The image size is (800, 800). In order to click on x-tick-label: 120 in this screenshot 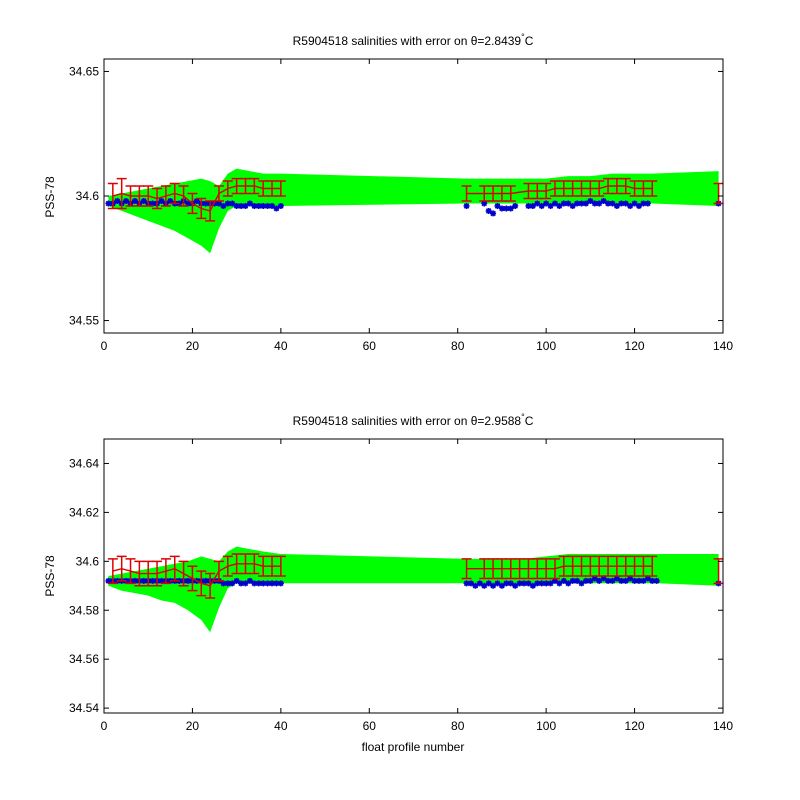, I will do `click(635, 726)`.